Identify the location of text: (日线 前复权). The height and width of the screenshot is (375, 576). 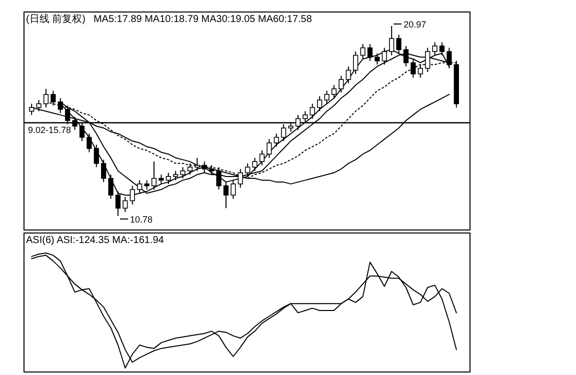
(56, 19).